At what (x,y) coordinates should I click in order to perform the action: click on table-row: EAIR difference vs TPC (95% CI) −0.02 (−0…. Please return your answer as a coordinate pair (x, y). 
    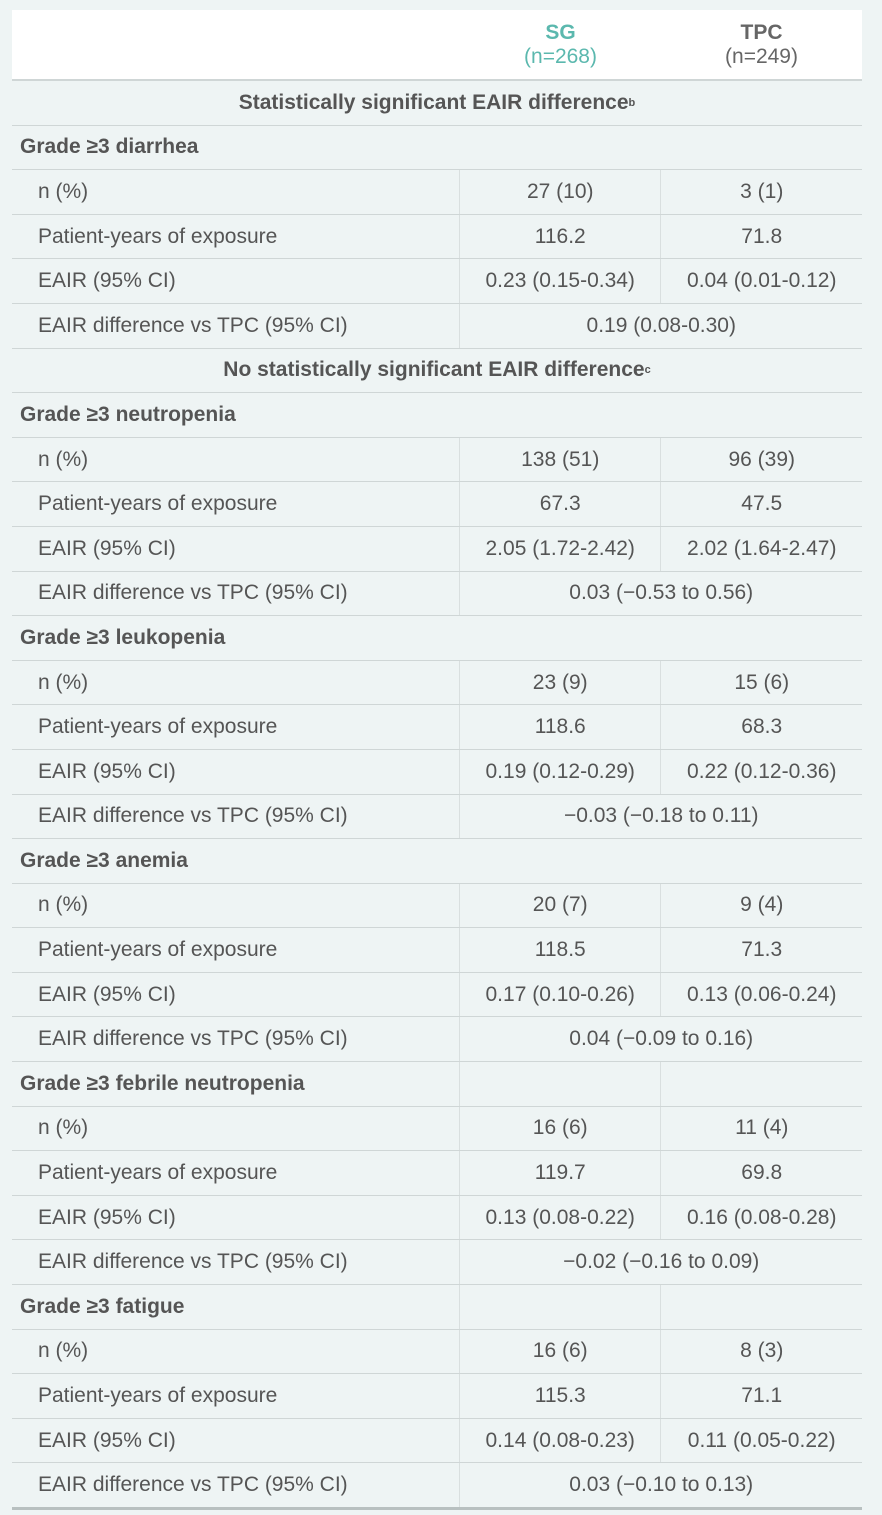
    Looking at the image, I should click on (437, 1263).